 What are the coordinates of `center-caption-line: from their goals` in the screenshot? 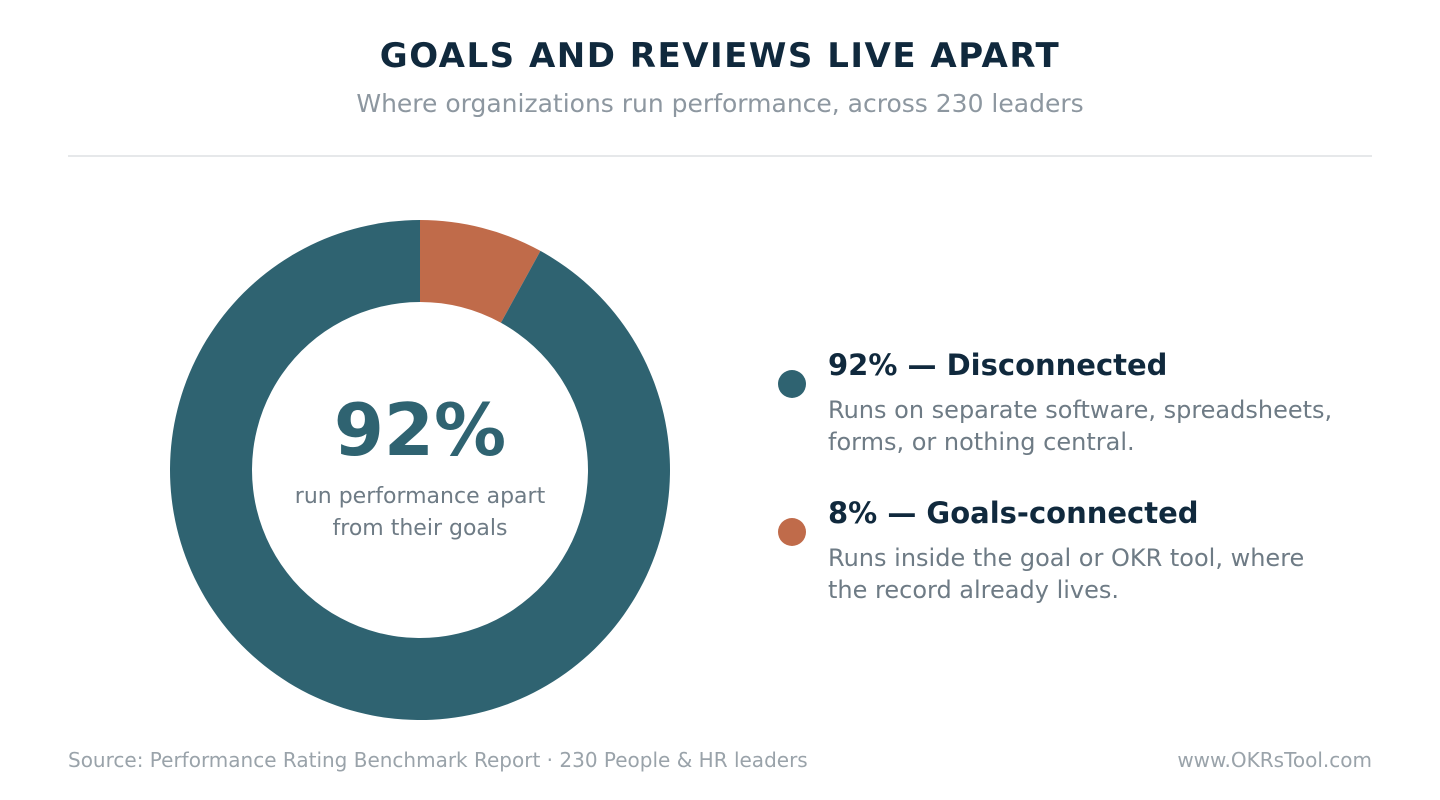 It's located at (420, 528).